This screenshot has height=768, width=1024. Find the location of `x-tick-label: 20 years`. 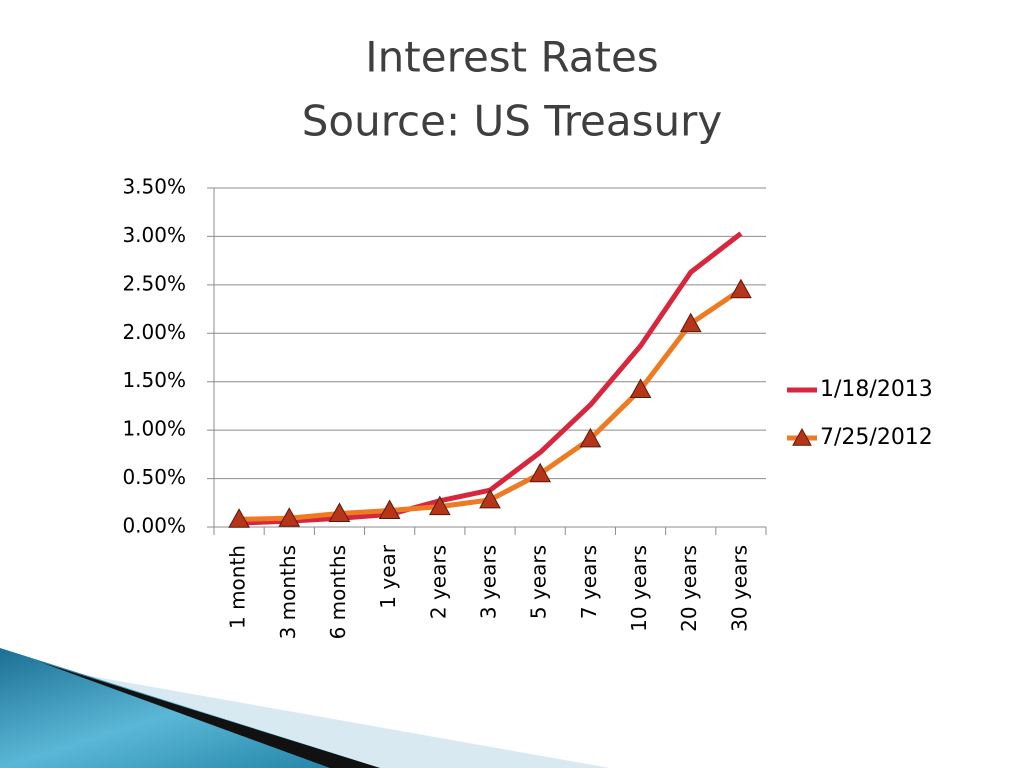

x-tick-label: 20 years is located at coordinates (689, 588).